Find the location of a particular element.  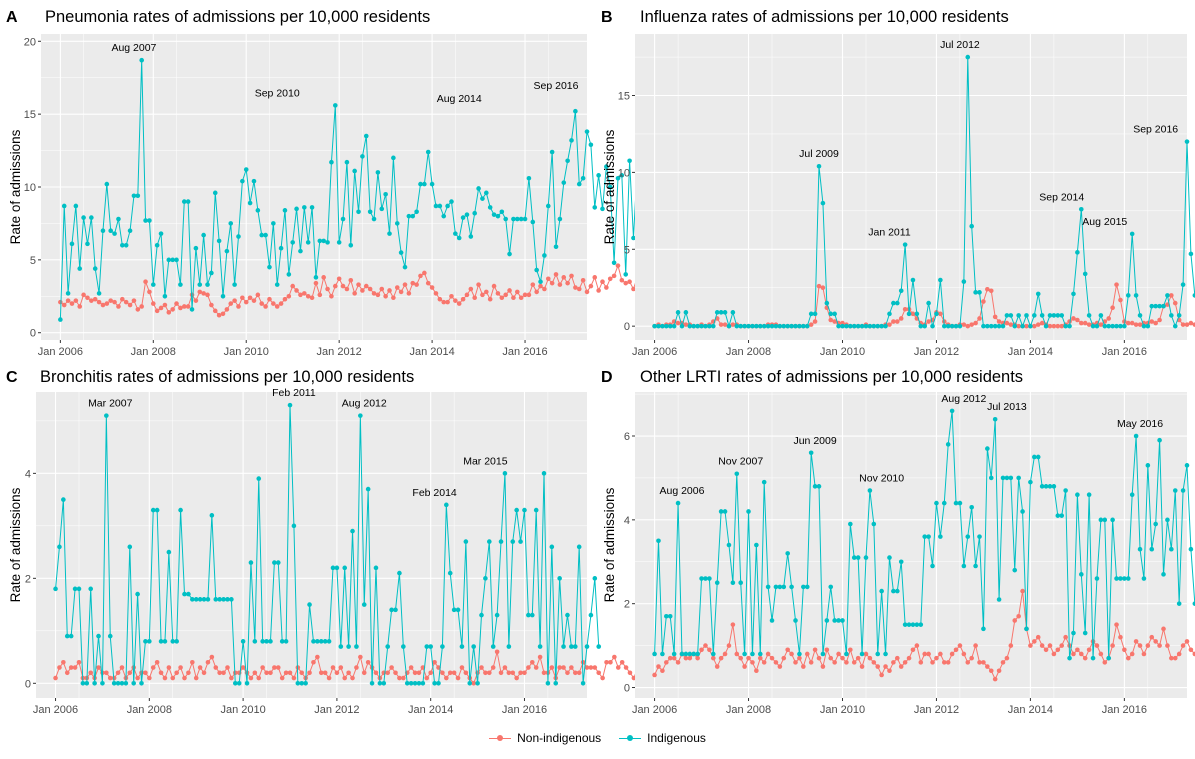

panel-d-ytick-label: 6 is located at coordinates (627, 437).